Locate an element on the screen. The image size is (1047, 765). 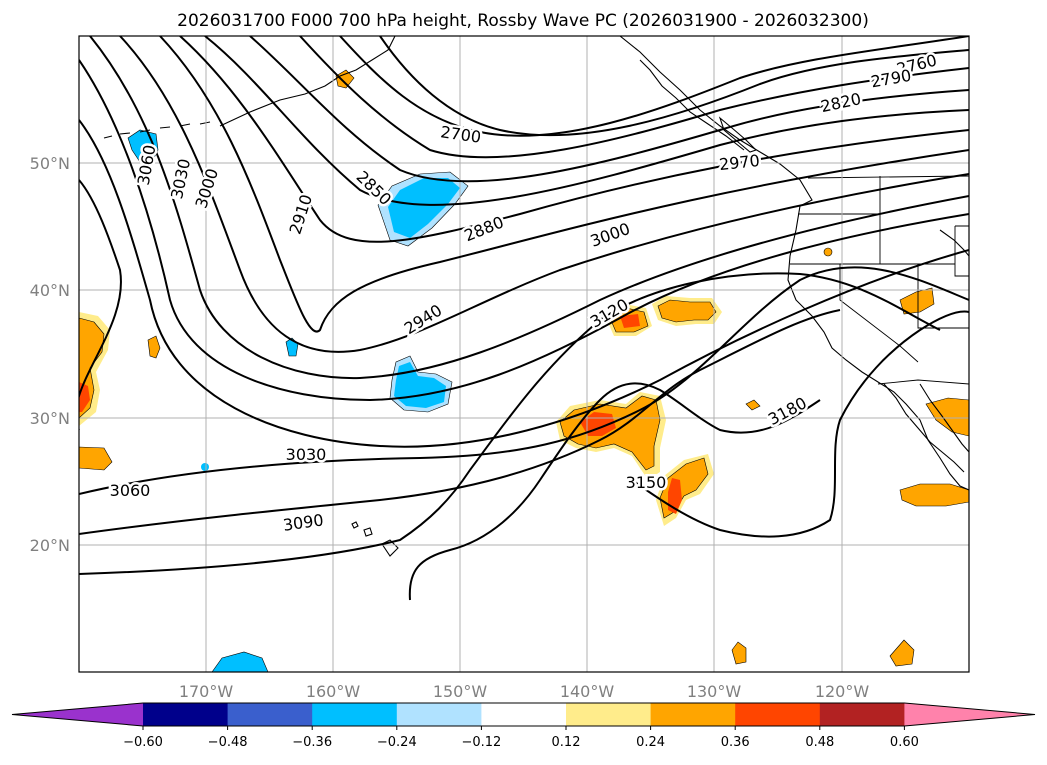
colorbar-tick-label: 0.60 is located at coordinates (904, 742).